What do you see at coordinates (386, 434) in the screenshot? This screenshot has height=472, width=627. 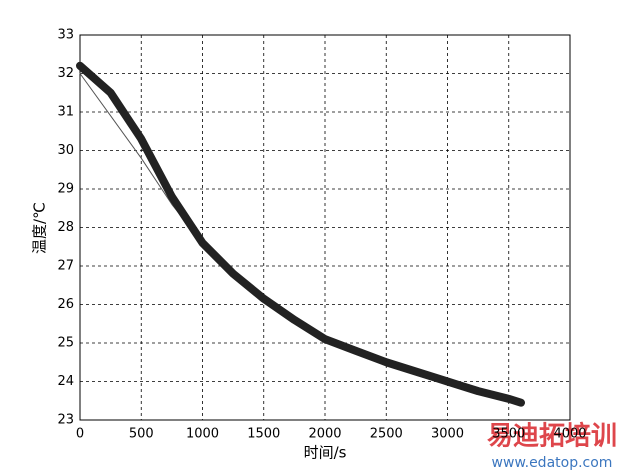 I see `x-tick-label: 2500` at bounding box center [386, 434].